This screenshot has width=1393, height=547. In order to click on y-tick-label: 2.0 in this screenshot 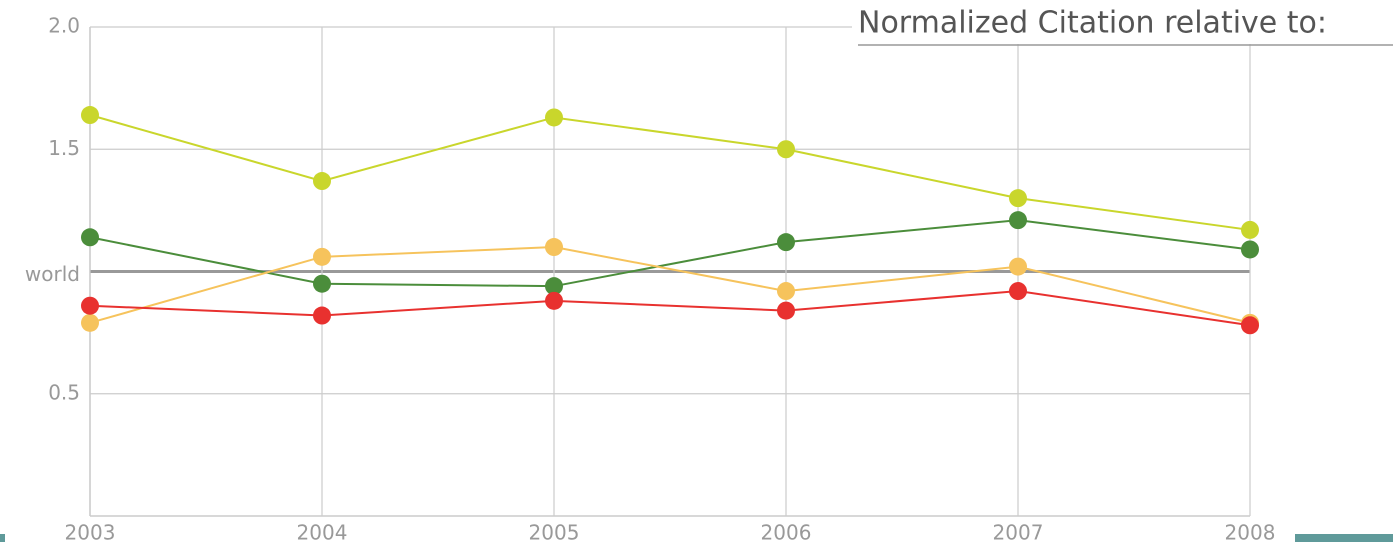, I will do `click(64, 26)`.